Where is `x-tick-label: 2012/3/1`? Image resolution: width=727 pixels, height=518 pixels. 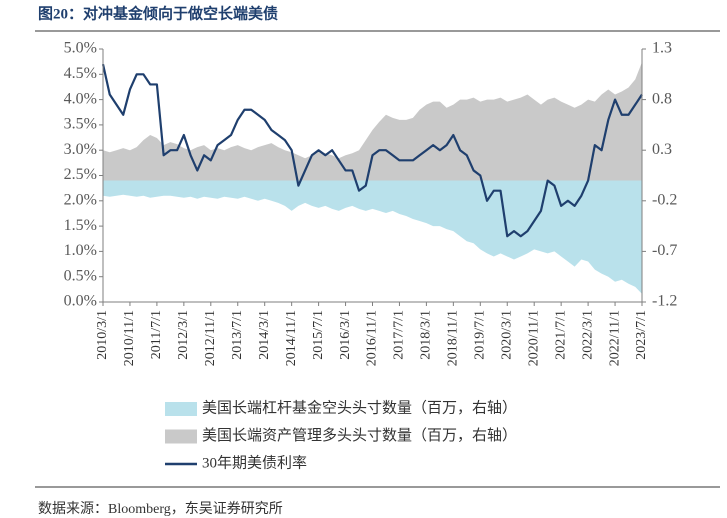
x-tick-label: 2012/3/1 is located at coordinates (183, 335).